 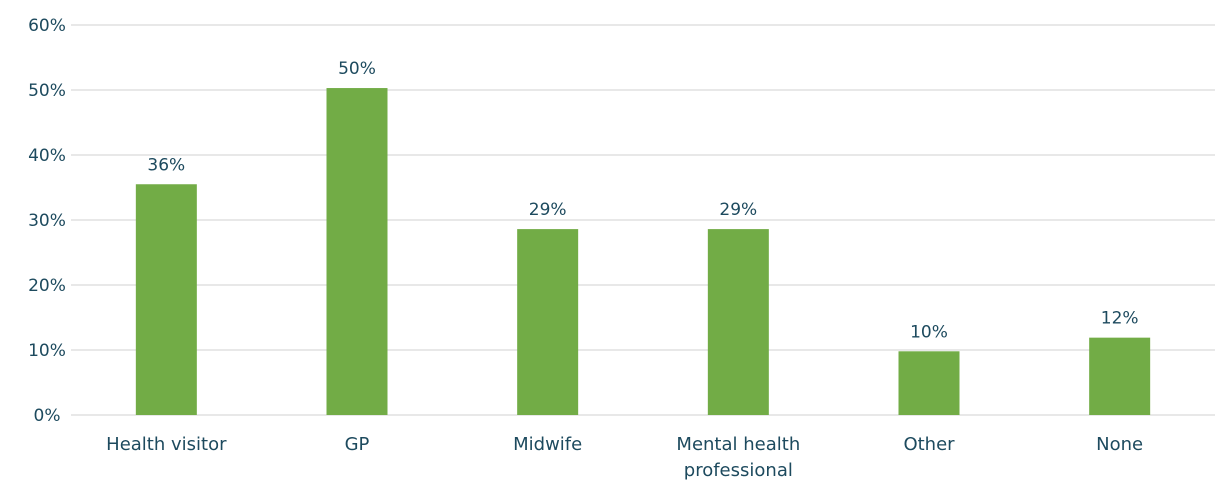 I want to click on data-label: 12%, so click(x=1120, y=319).